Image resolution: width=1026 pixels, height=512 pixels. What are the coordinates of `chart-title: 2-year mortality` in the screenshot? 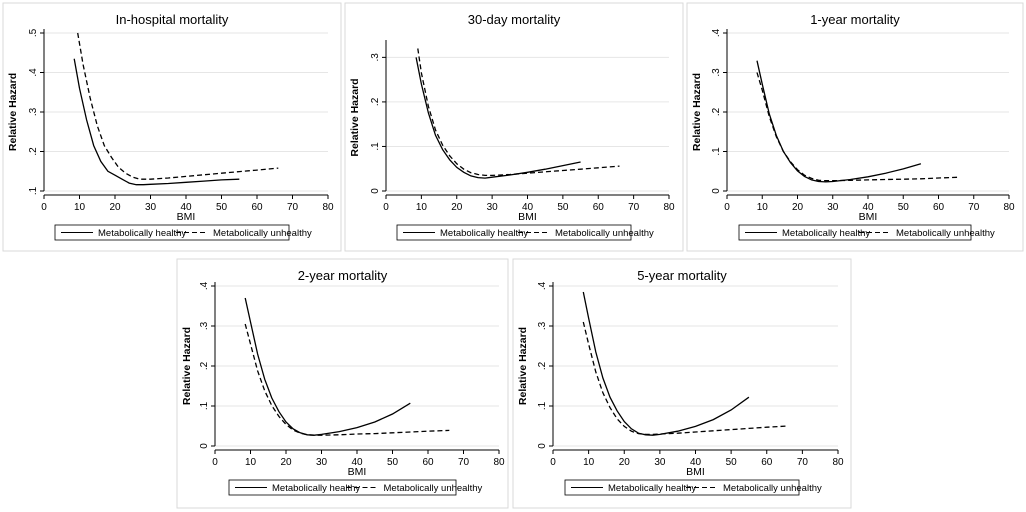 It's located at (343, 275).